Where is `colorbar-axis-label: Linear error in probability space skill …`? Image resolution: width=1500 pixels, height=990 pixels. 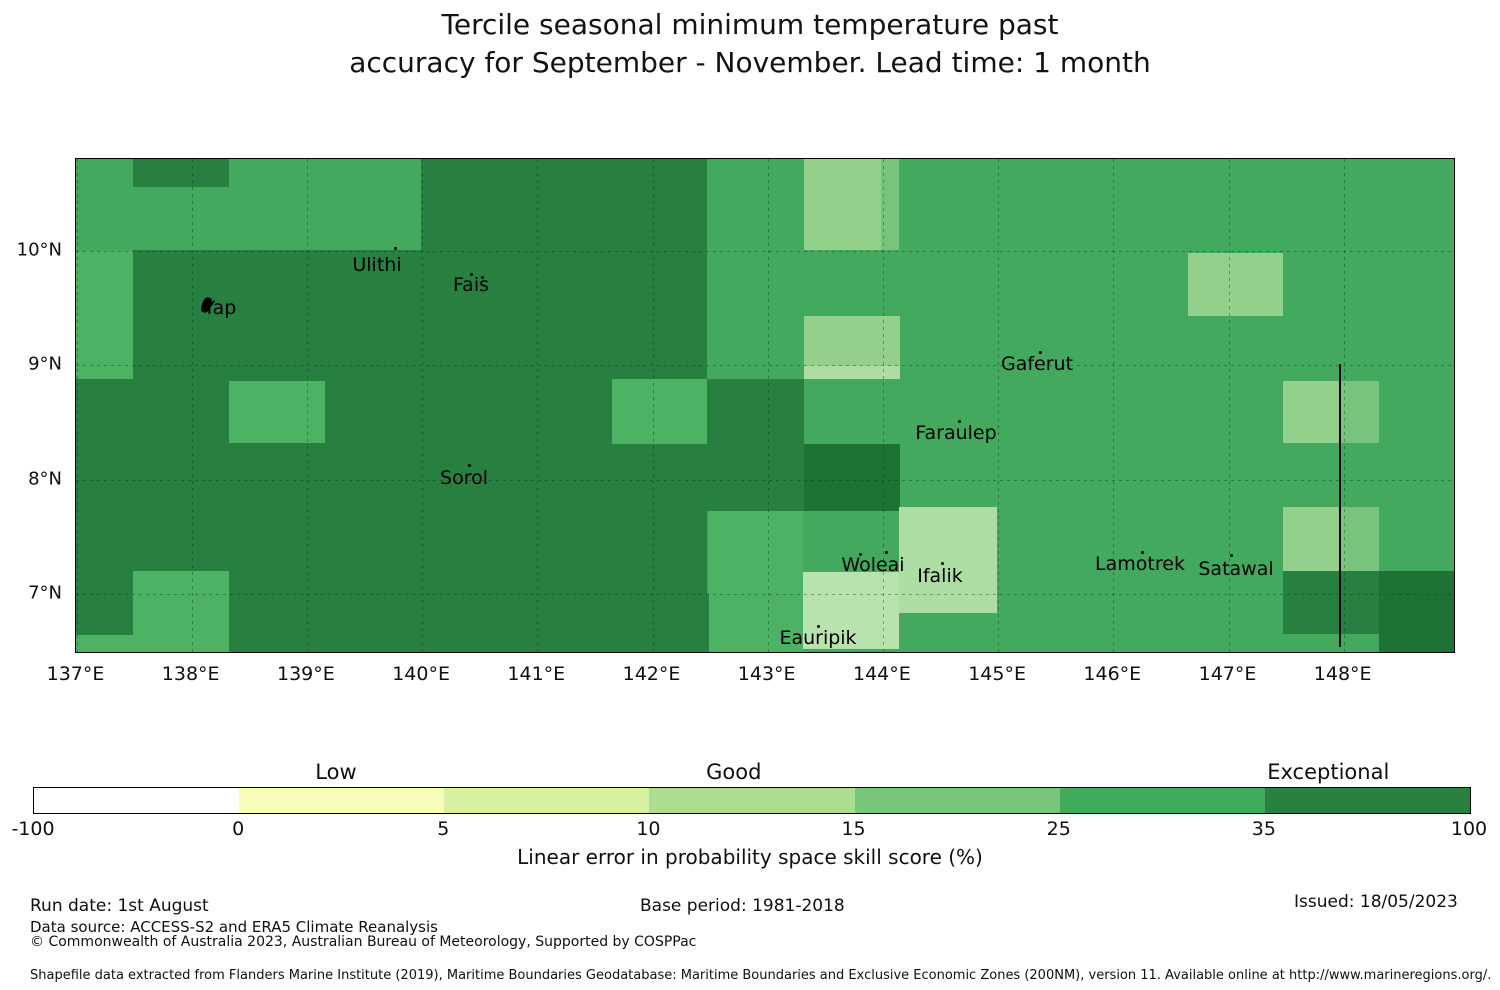
colorbar-axis-label: Linear error in probability space skill … is located at coordinates (750, 857).